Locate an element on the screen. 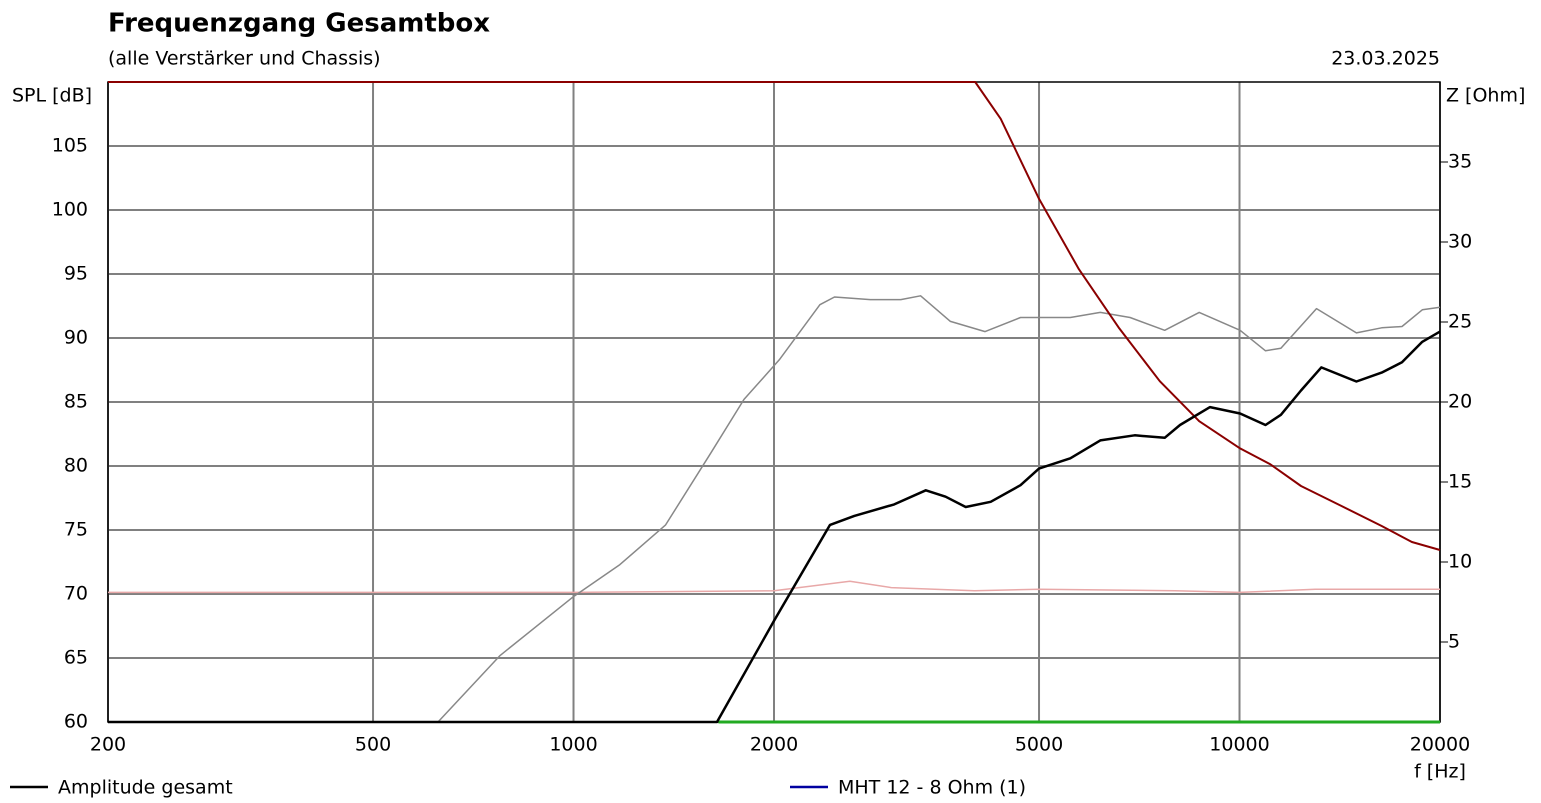  legend-label: Amplitude gesamt is located at coordinates (145, 788).